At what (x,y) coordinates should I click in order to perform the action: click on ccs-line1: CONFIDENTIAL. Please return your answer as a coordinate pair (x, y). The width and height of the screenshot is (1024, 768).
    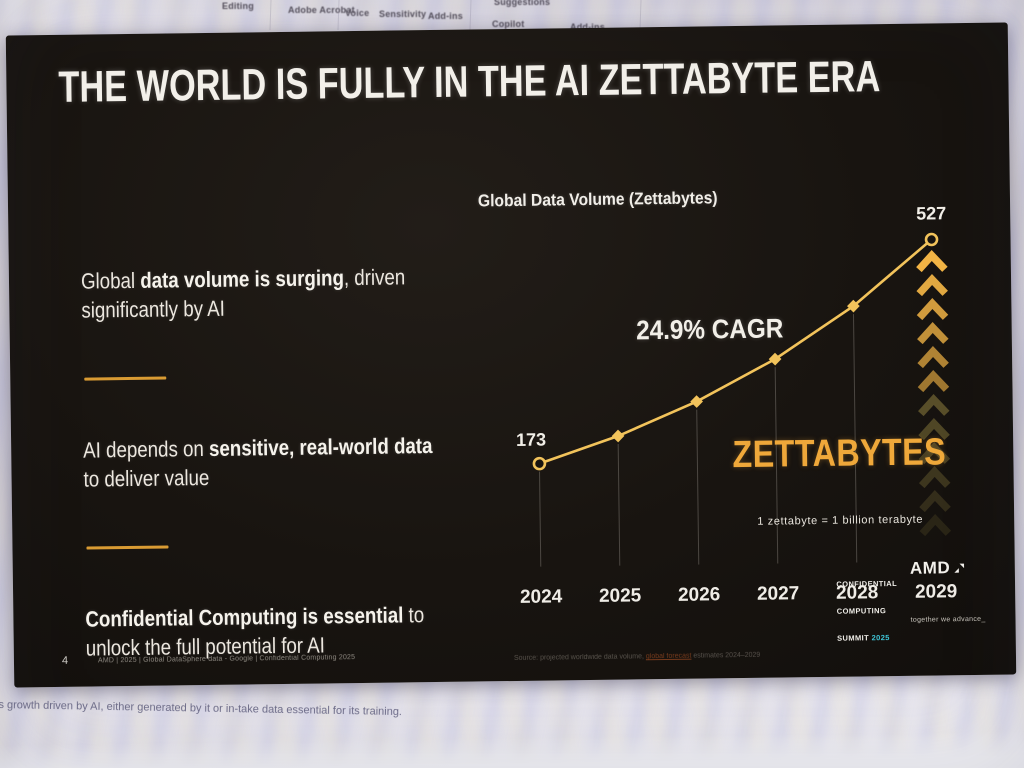
    Looking at the image, I should click on (867, 583).